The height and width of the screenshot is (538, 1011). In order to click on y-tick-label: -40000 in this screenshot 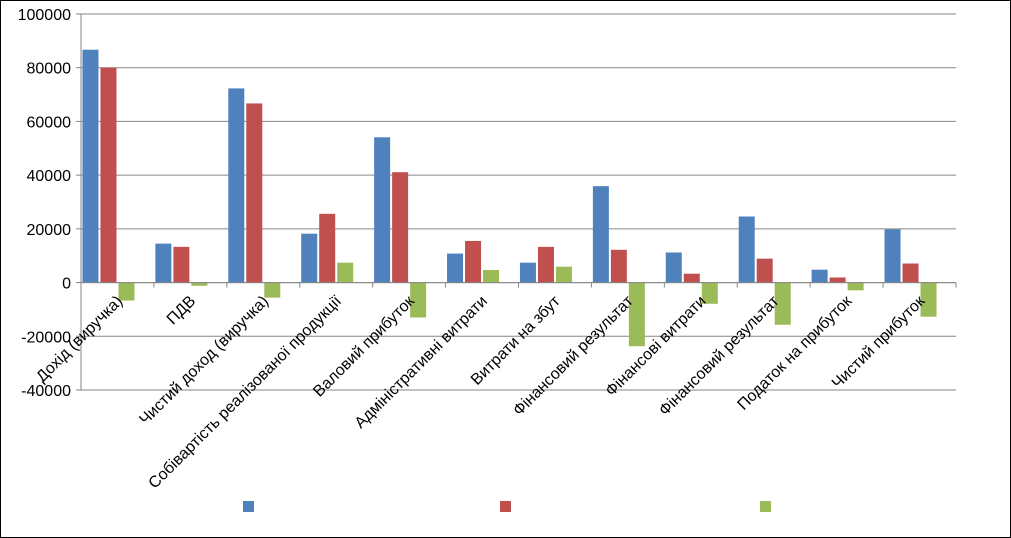, I will do `click(46, 391)`.